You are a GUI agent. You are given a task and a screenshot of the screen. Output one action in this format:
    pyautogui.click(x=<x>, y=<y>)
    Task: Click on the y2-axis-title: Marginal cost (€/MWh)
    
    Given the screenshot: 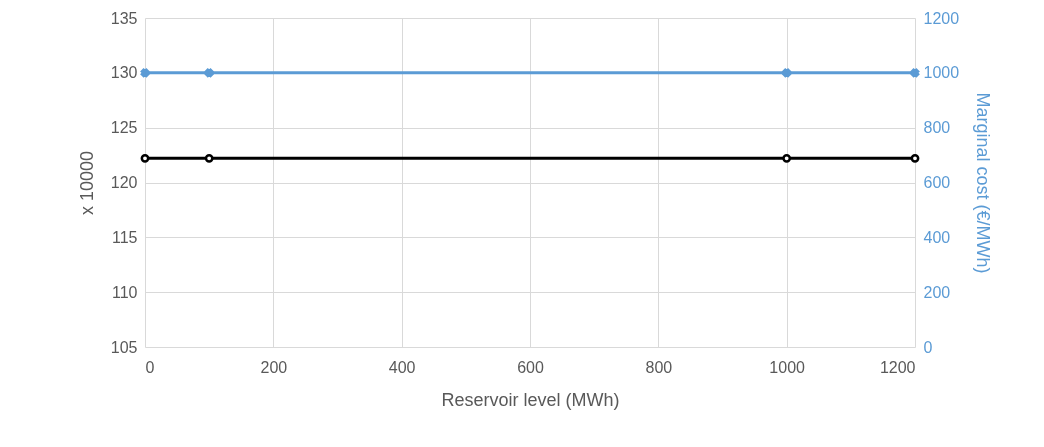 What is the action you would take?
    pyautogui.click(x=983, y=183)
    